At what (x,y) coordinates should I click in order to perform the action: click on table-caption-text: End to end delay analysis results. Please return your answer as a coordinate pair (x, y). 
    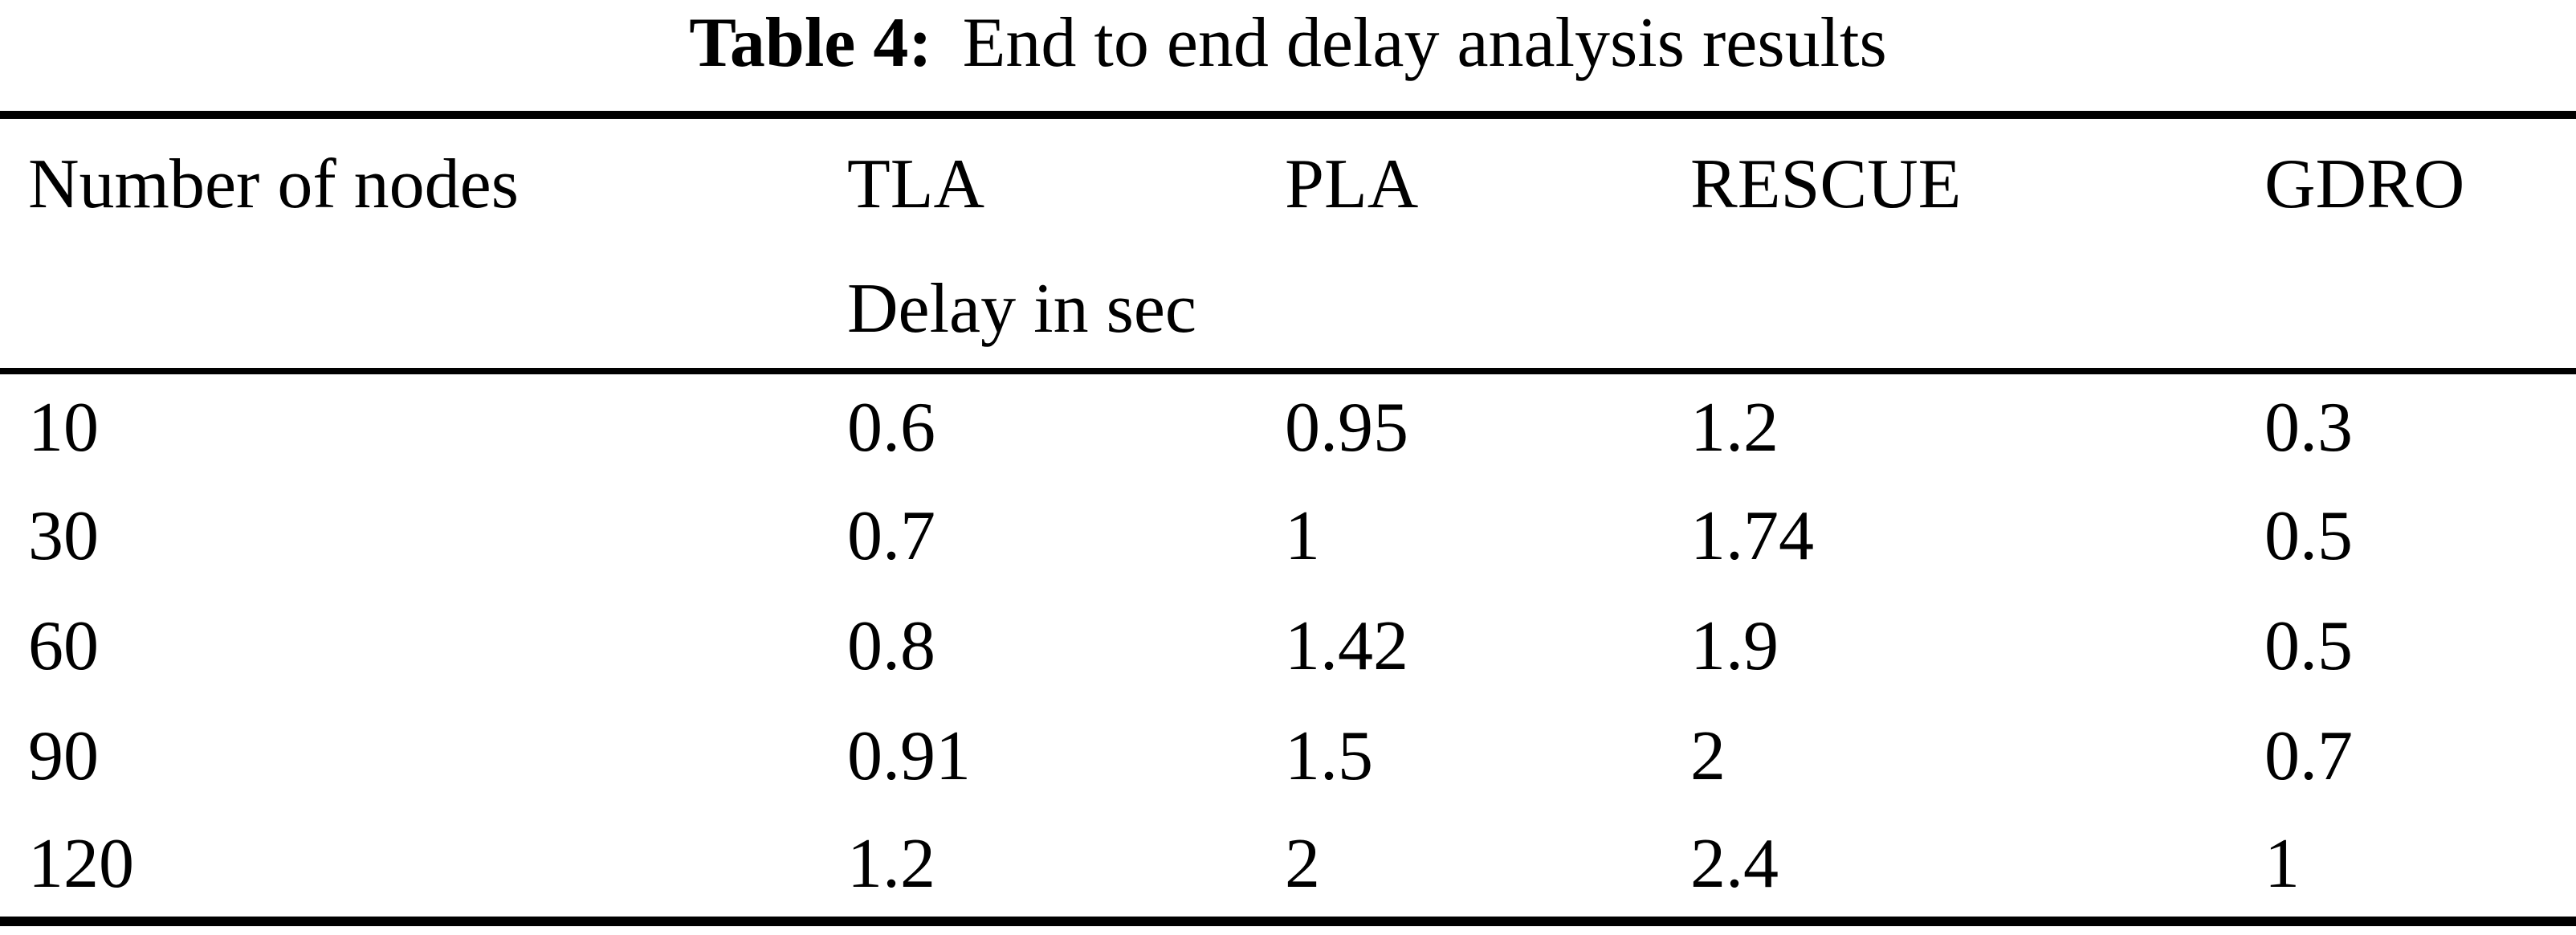
    Looking at the image, I should click on (1424, 43).